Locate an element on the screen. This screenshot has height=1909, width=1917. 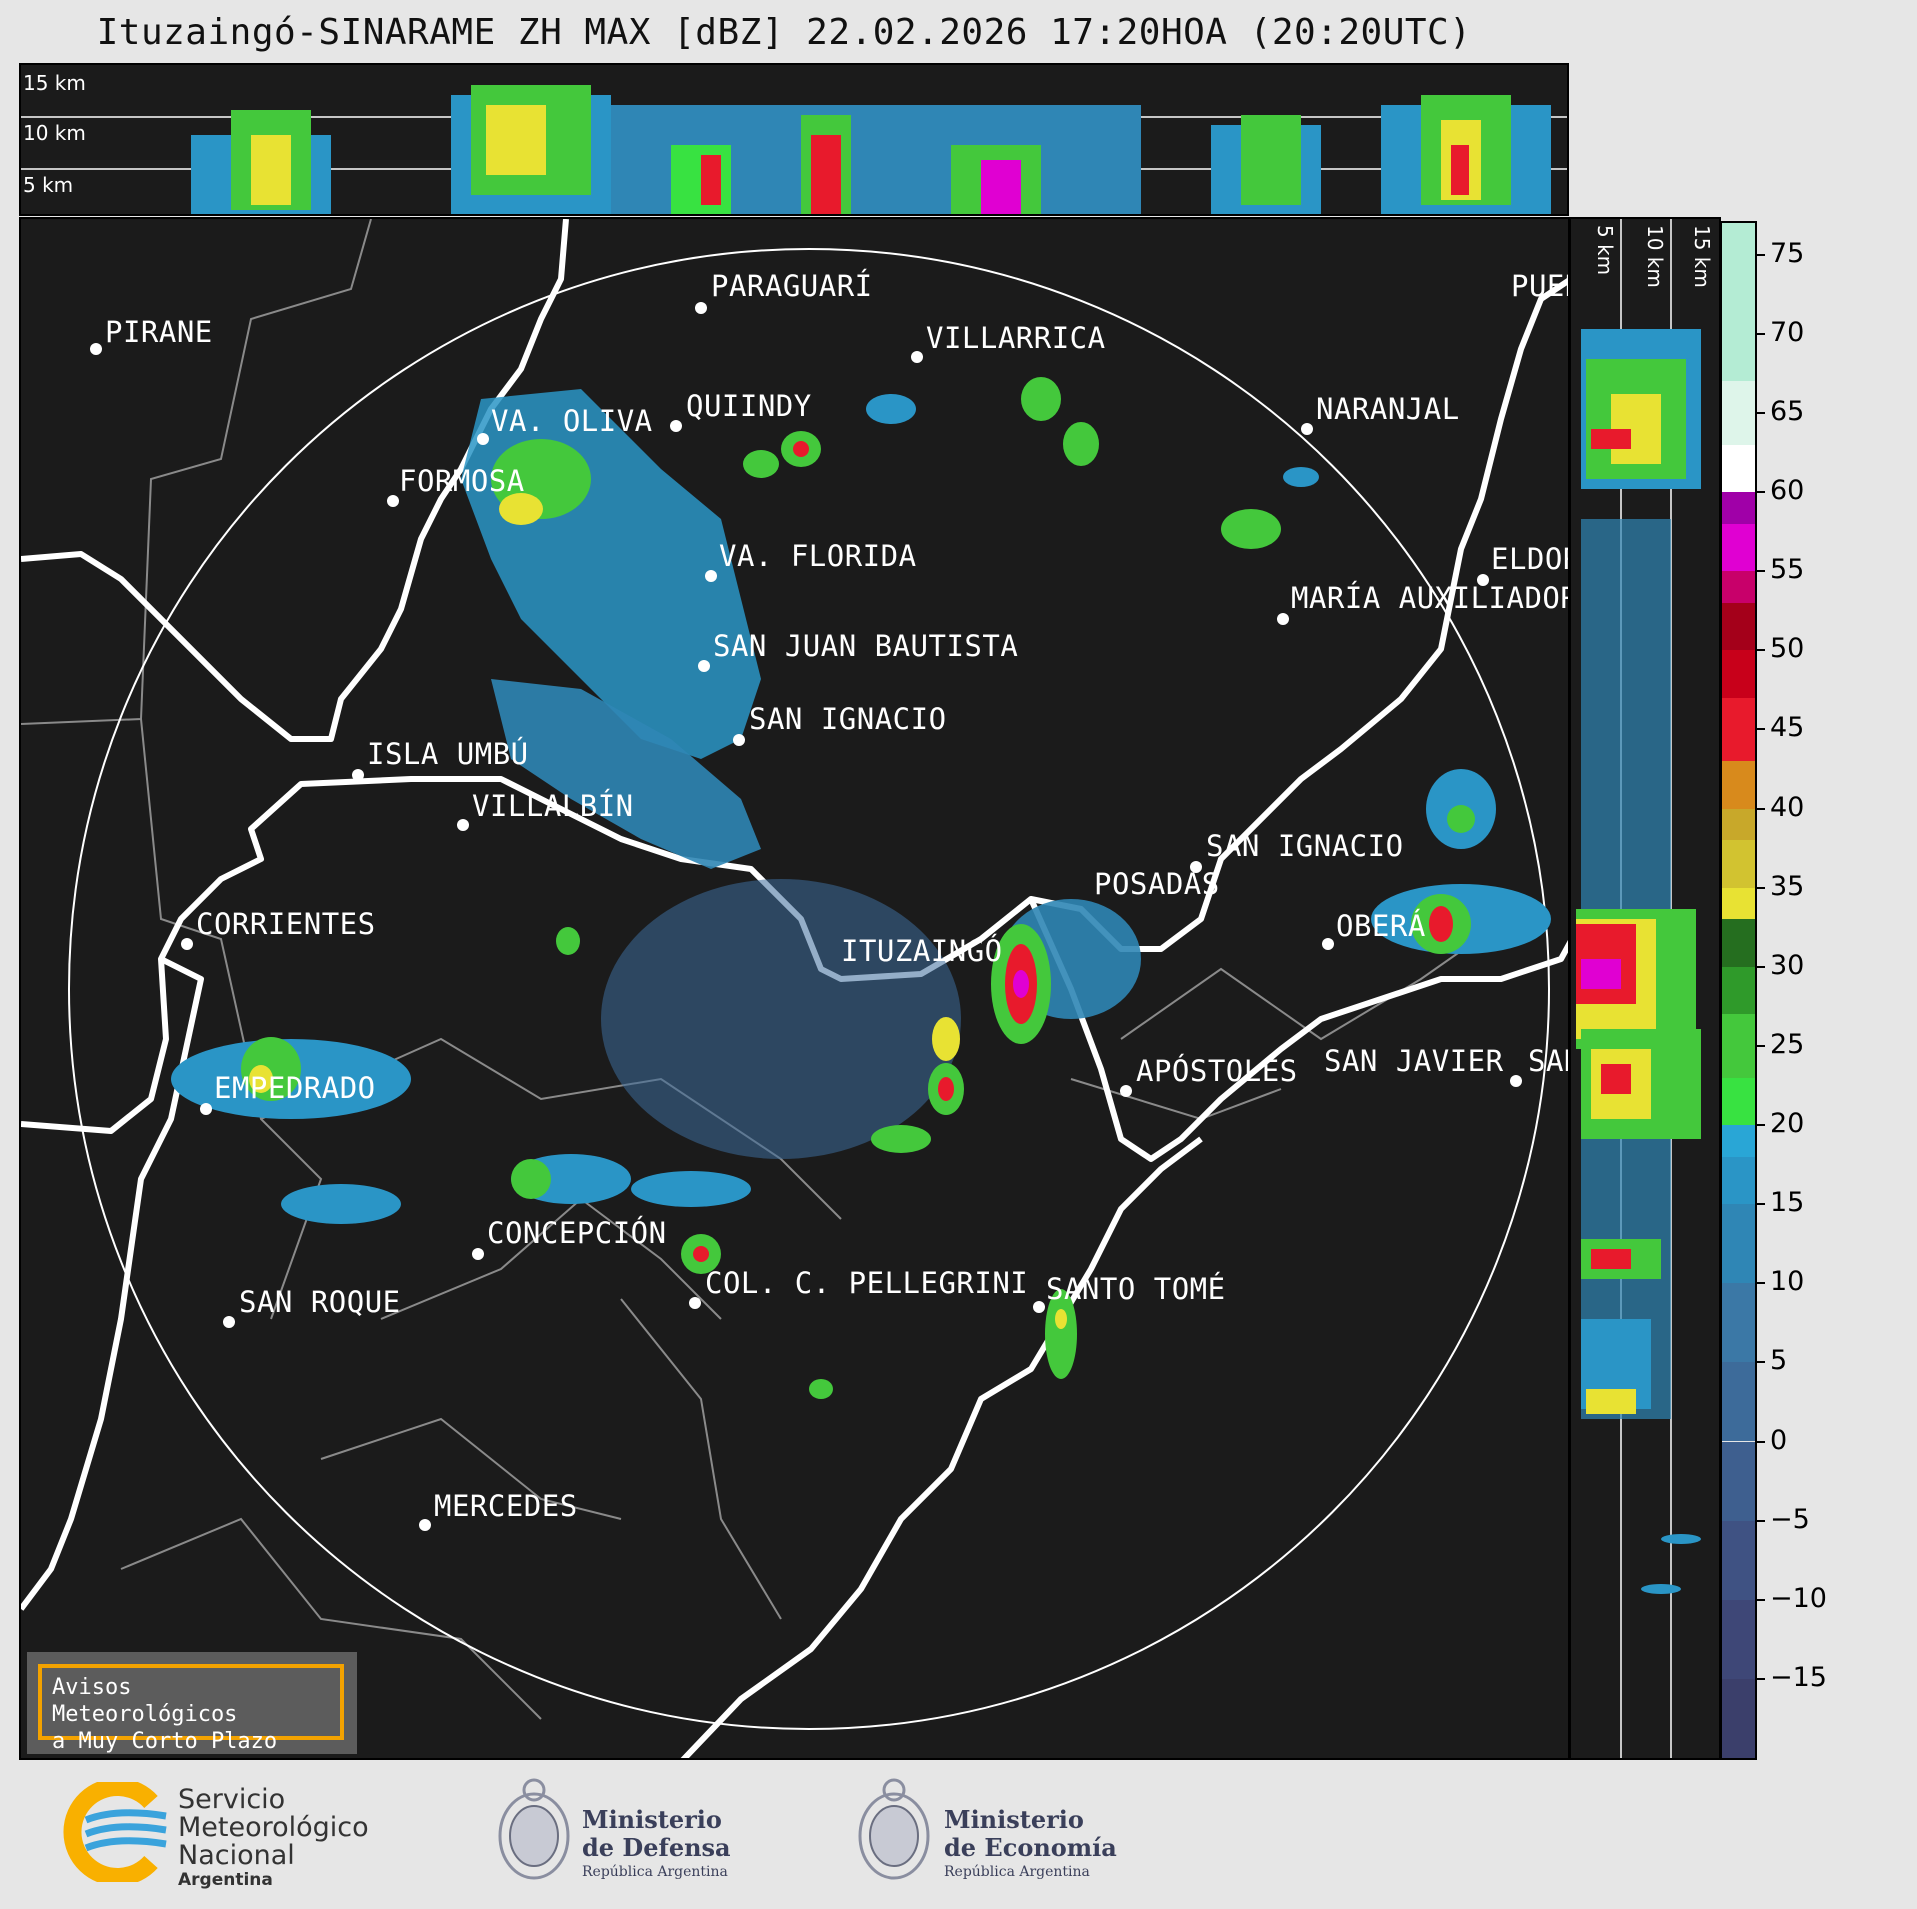
colorbar-tick-label: 0 is located at coordinates (1779, 1440).